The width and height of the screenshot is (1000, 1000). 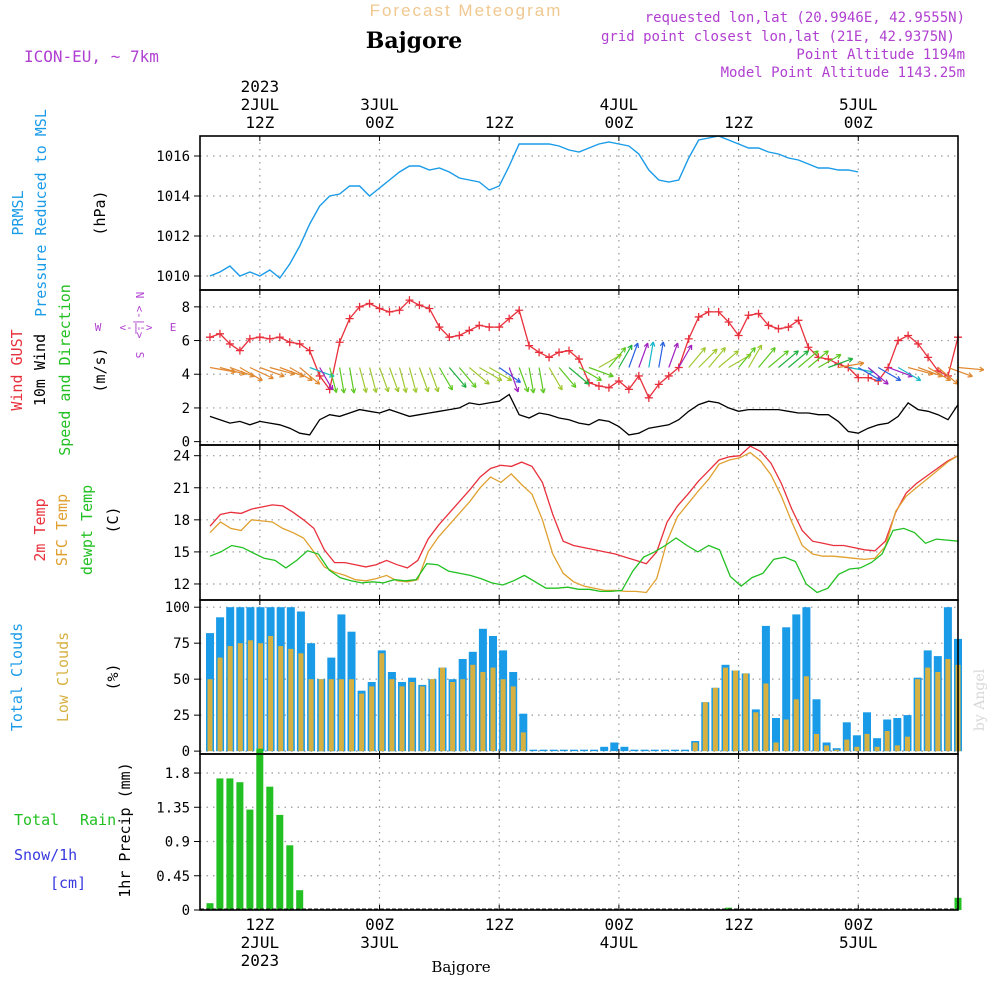 What do you see at coordinates (91, 56) in the screenshot?
I see `model-label: ICON-EU, ~ 7km` at bounding box center [91, 56].